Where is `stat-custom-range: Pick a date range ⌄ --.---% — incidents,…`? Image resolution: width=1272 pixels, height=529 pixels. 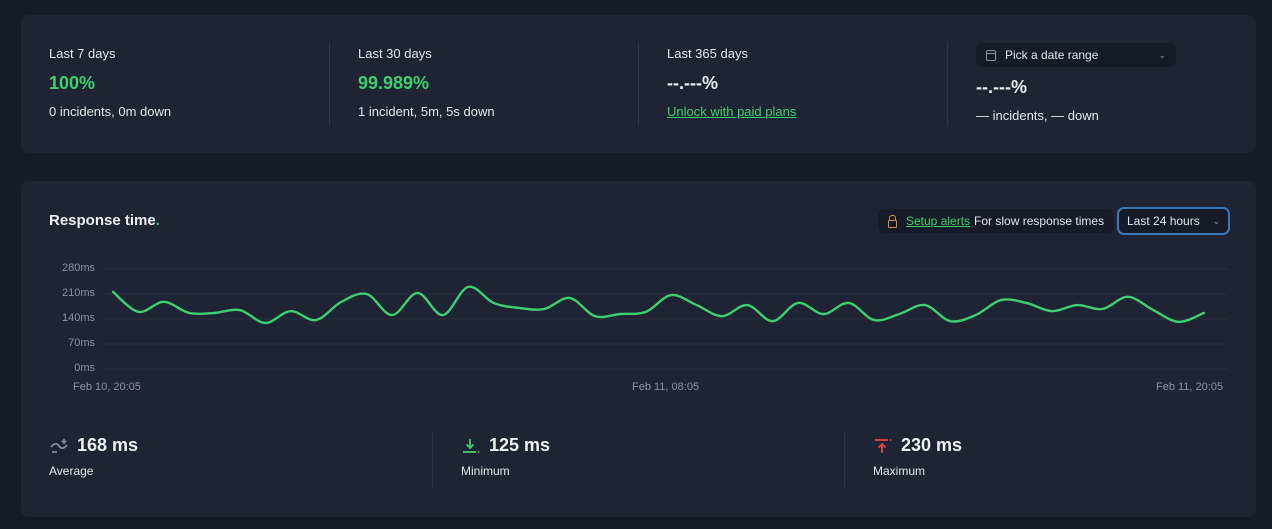 stat-custom-range: Pick a date range ⌄ --.---% — incidents,… is located at coordinates (1102, 84).